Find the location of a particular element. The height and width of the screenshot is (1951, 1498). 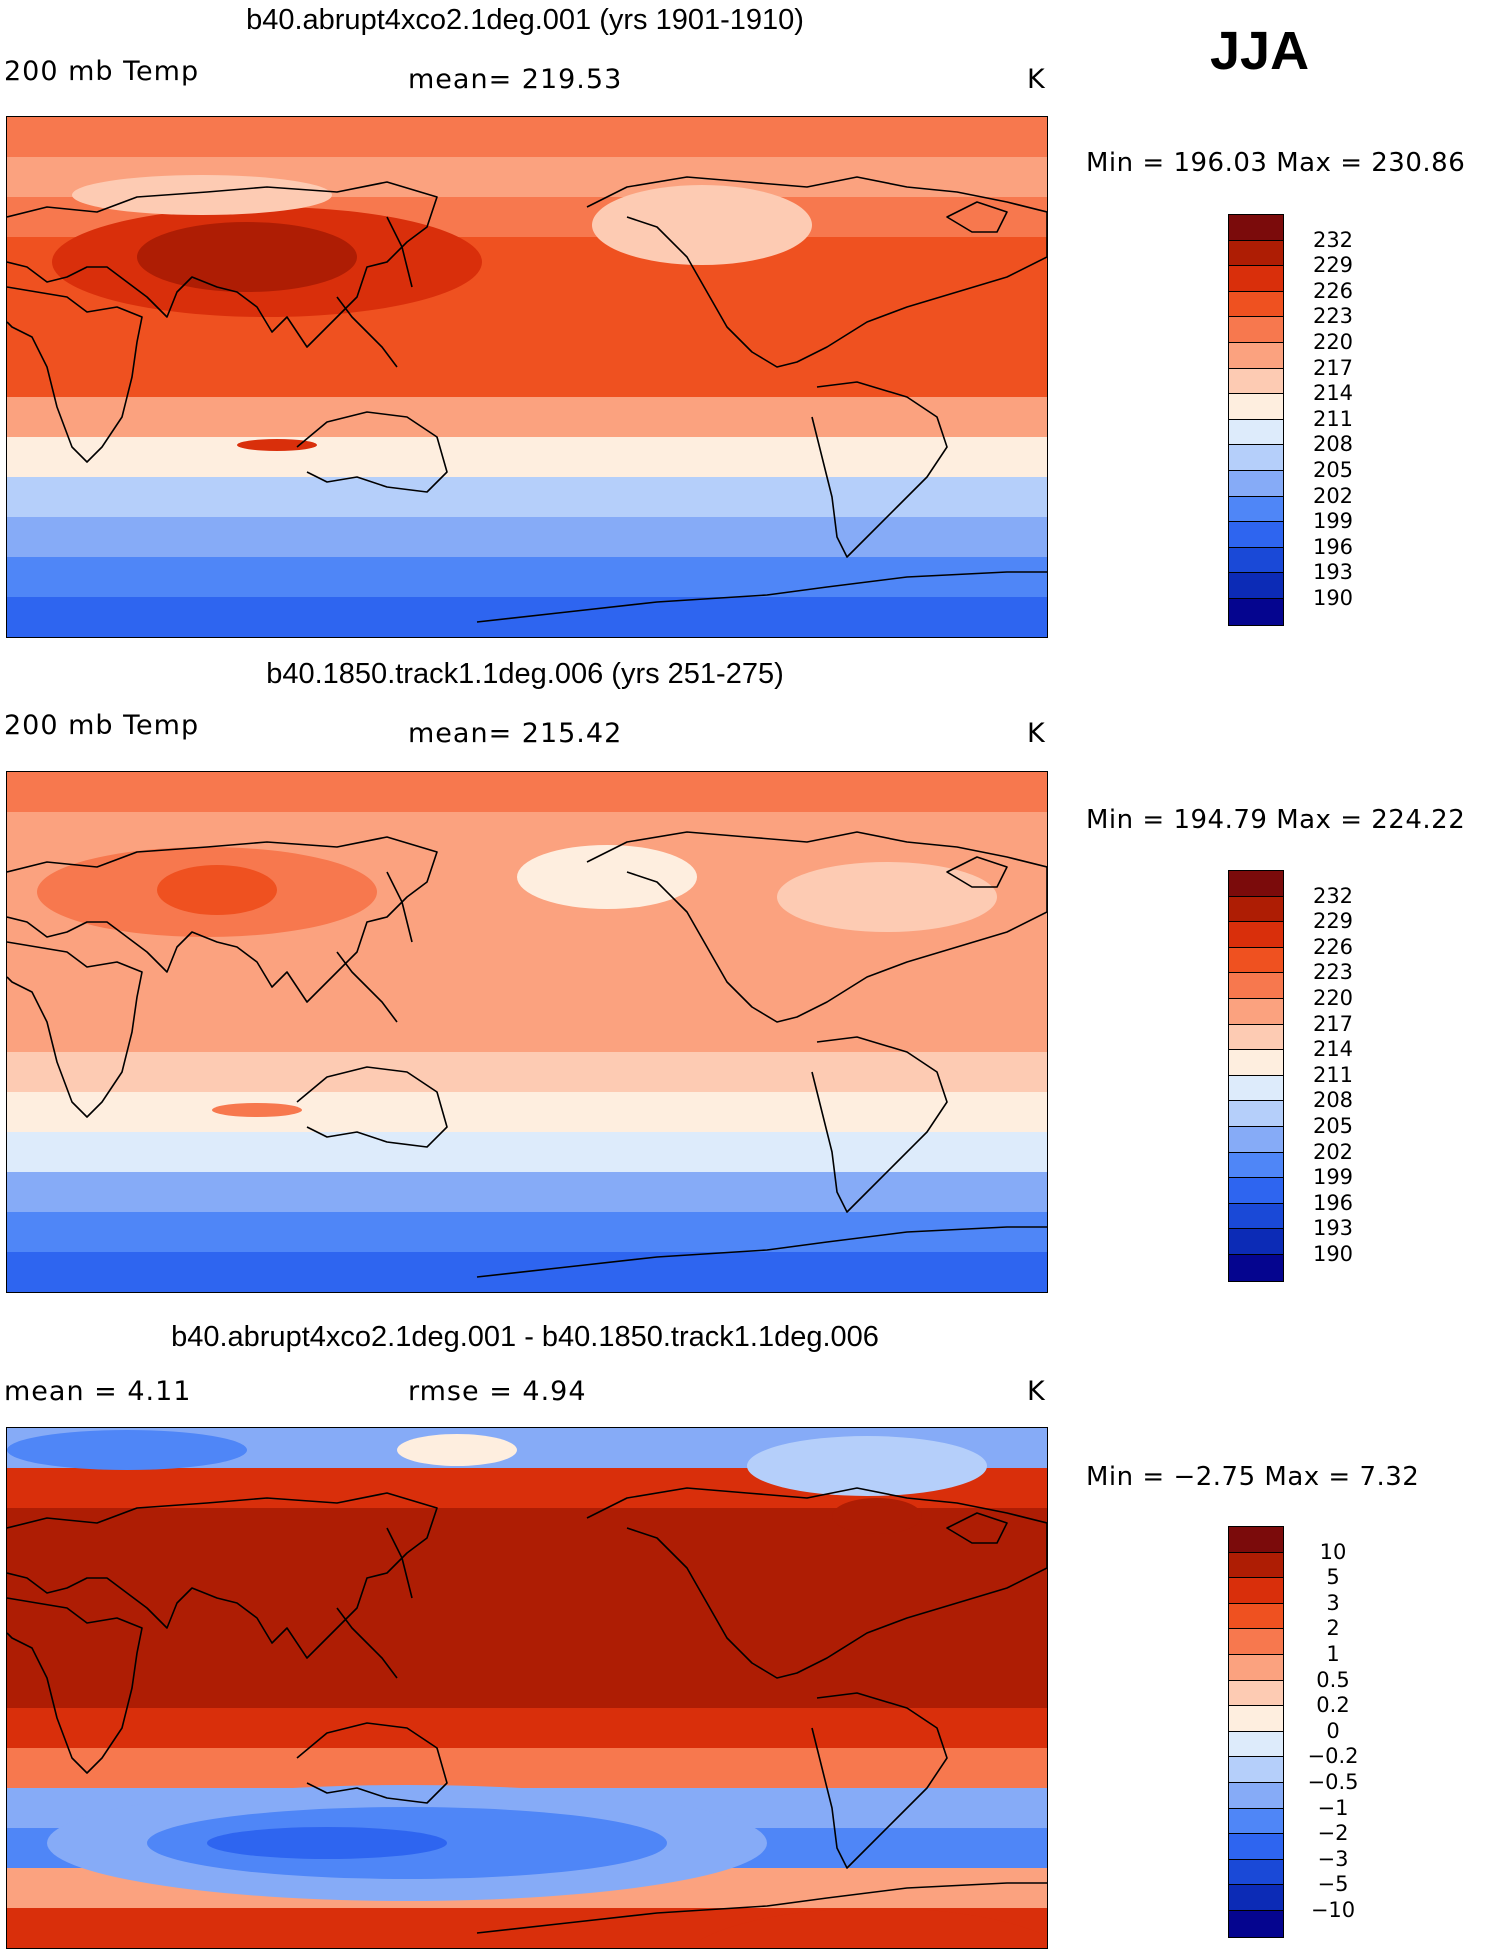

colorbar-tick-label: 3 is located at coordinates (1333, 1602).